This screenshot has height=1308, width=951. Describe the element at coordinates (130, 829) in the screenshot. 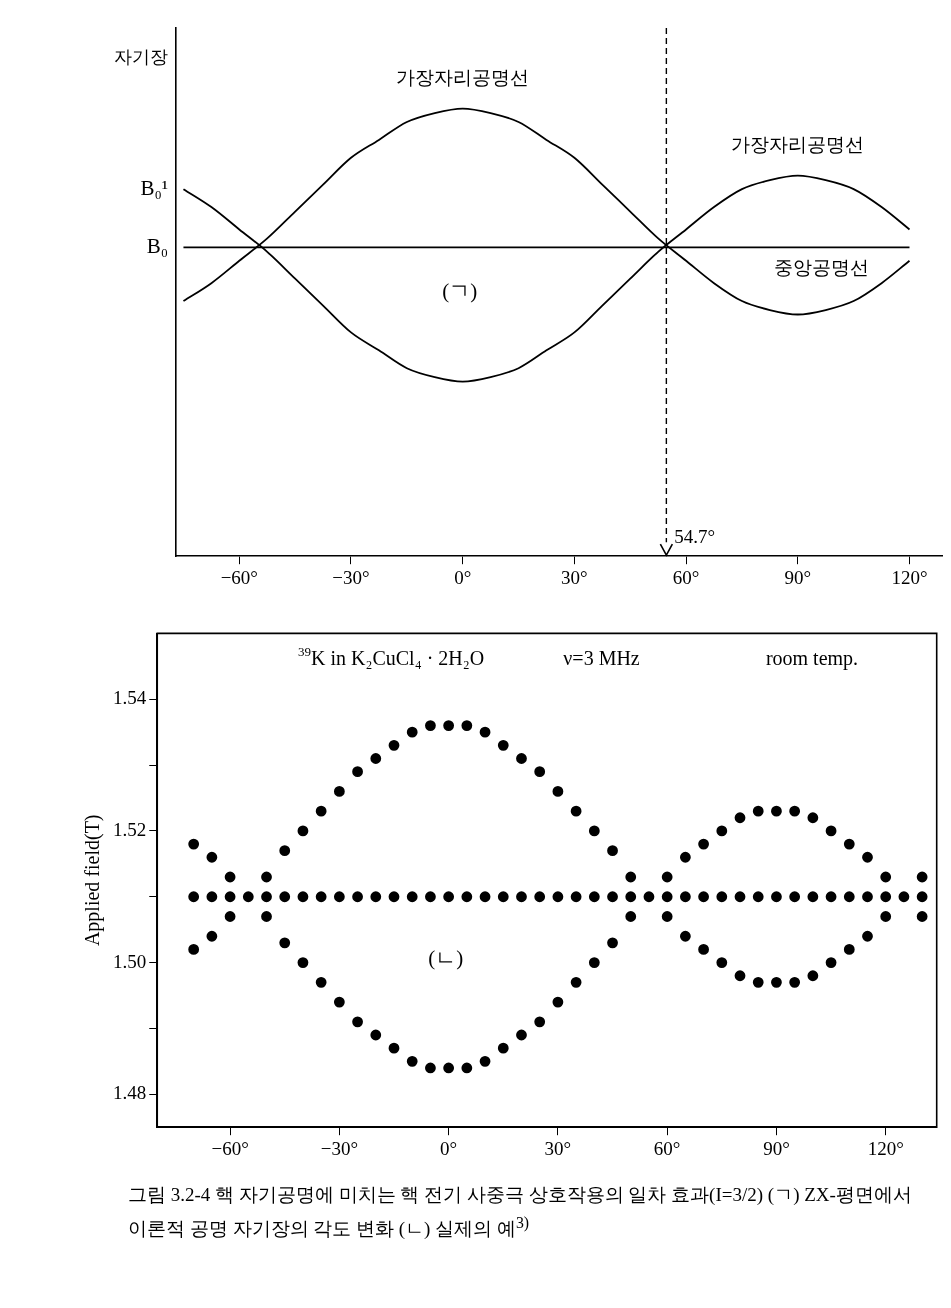

I see `y-tick-label: 1.52` at that location.